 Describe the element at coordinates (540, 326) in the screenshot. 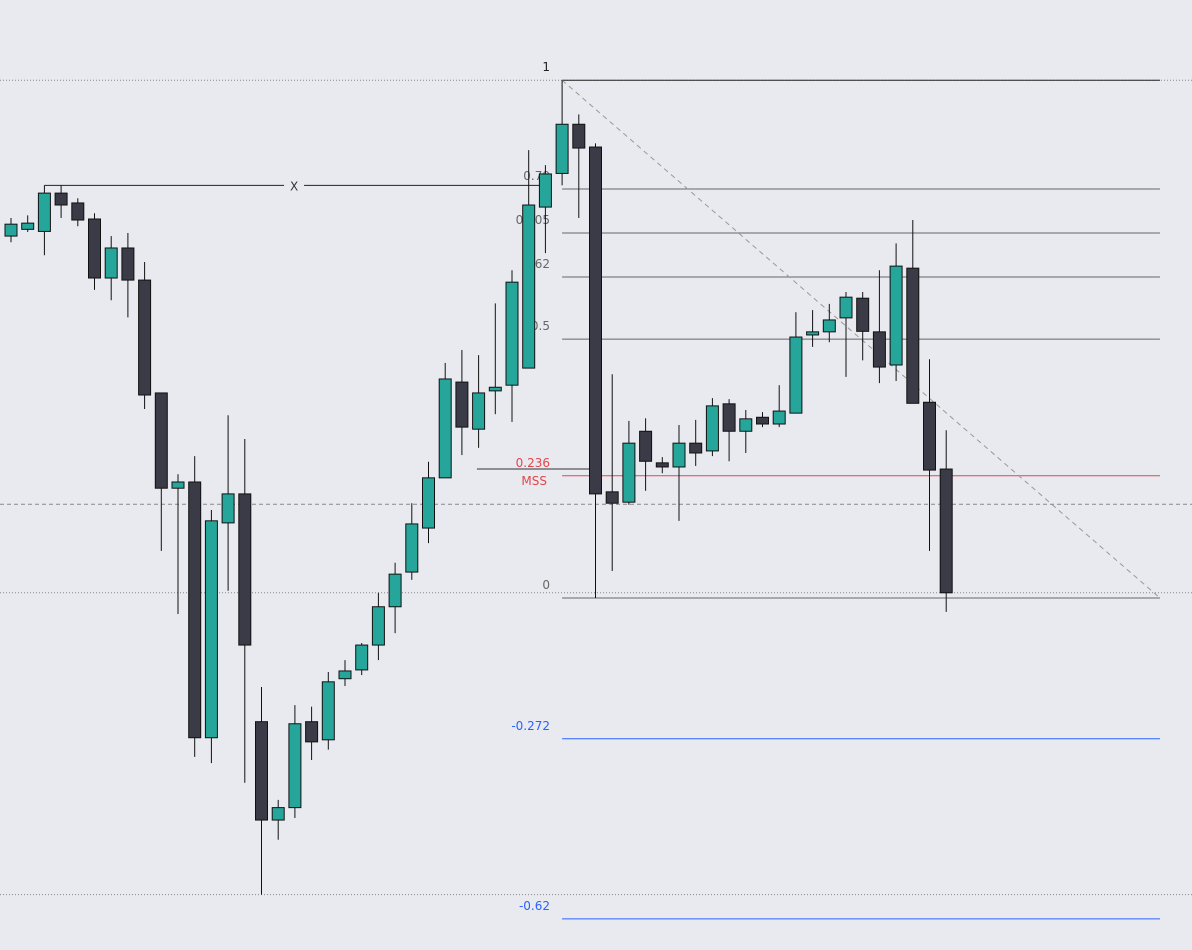

I see `fib-level-label: 0.5` at that location.